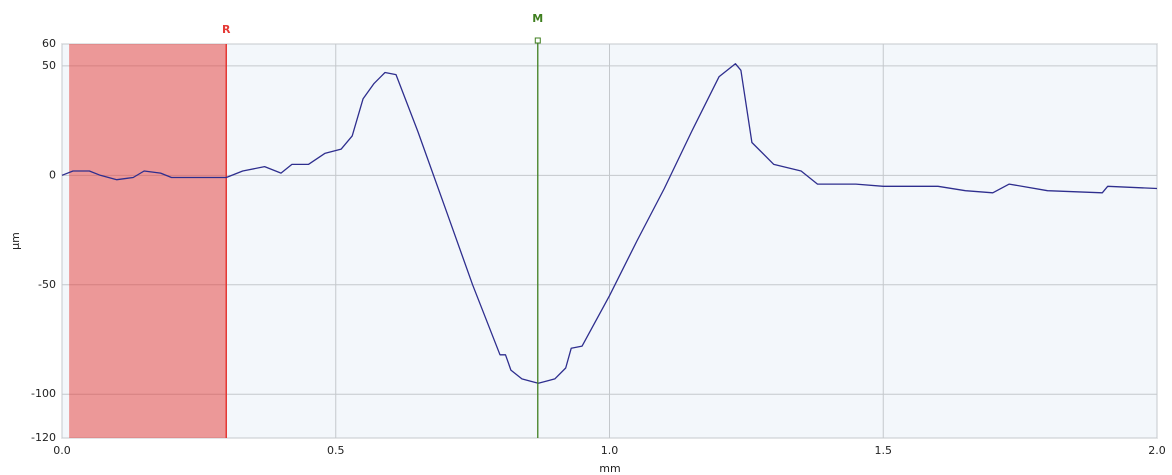  What do you see at coordinates (148, 241) in the screenshot?
I see `reference-region` at bounding box center [148, 241].